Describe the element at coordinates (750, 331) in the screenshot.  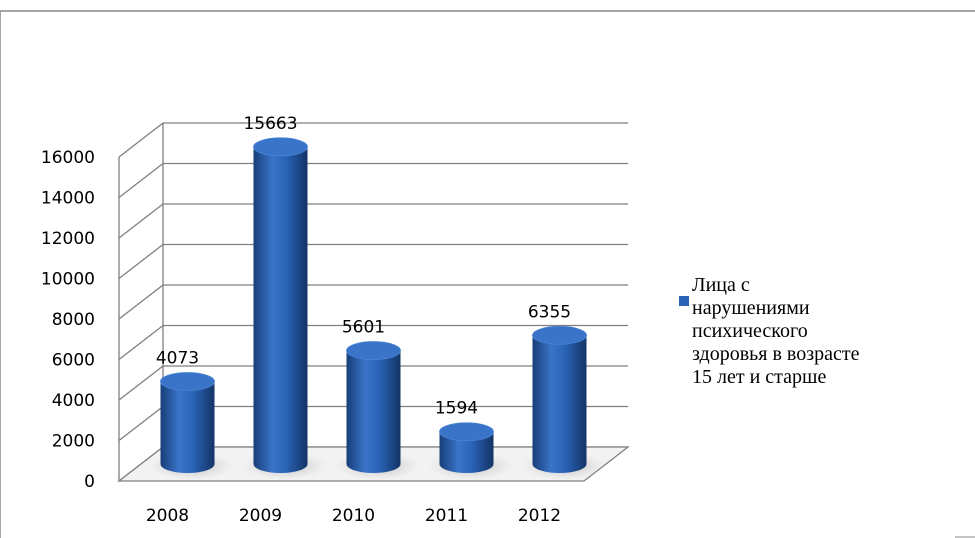
I see `legend-line: психического` at that location.